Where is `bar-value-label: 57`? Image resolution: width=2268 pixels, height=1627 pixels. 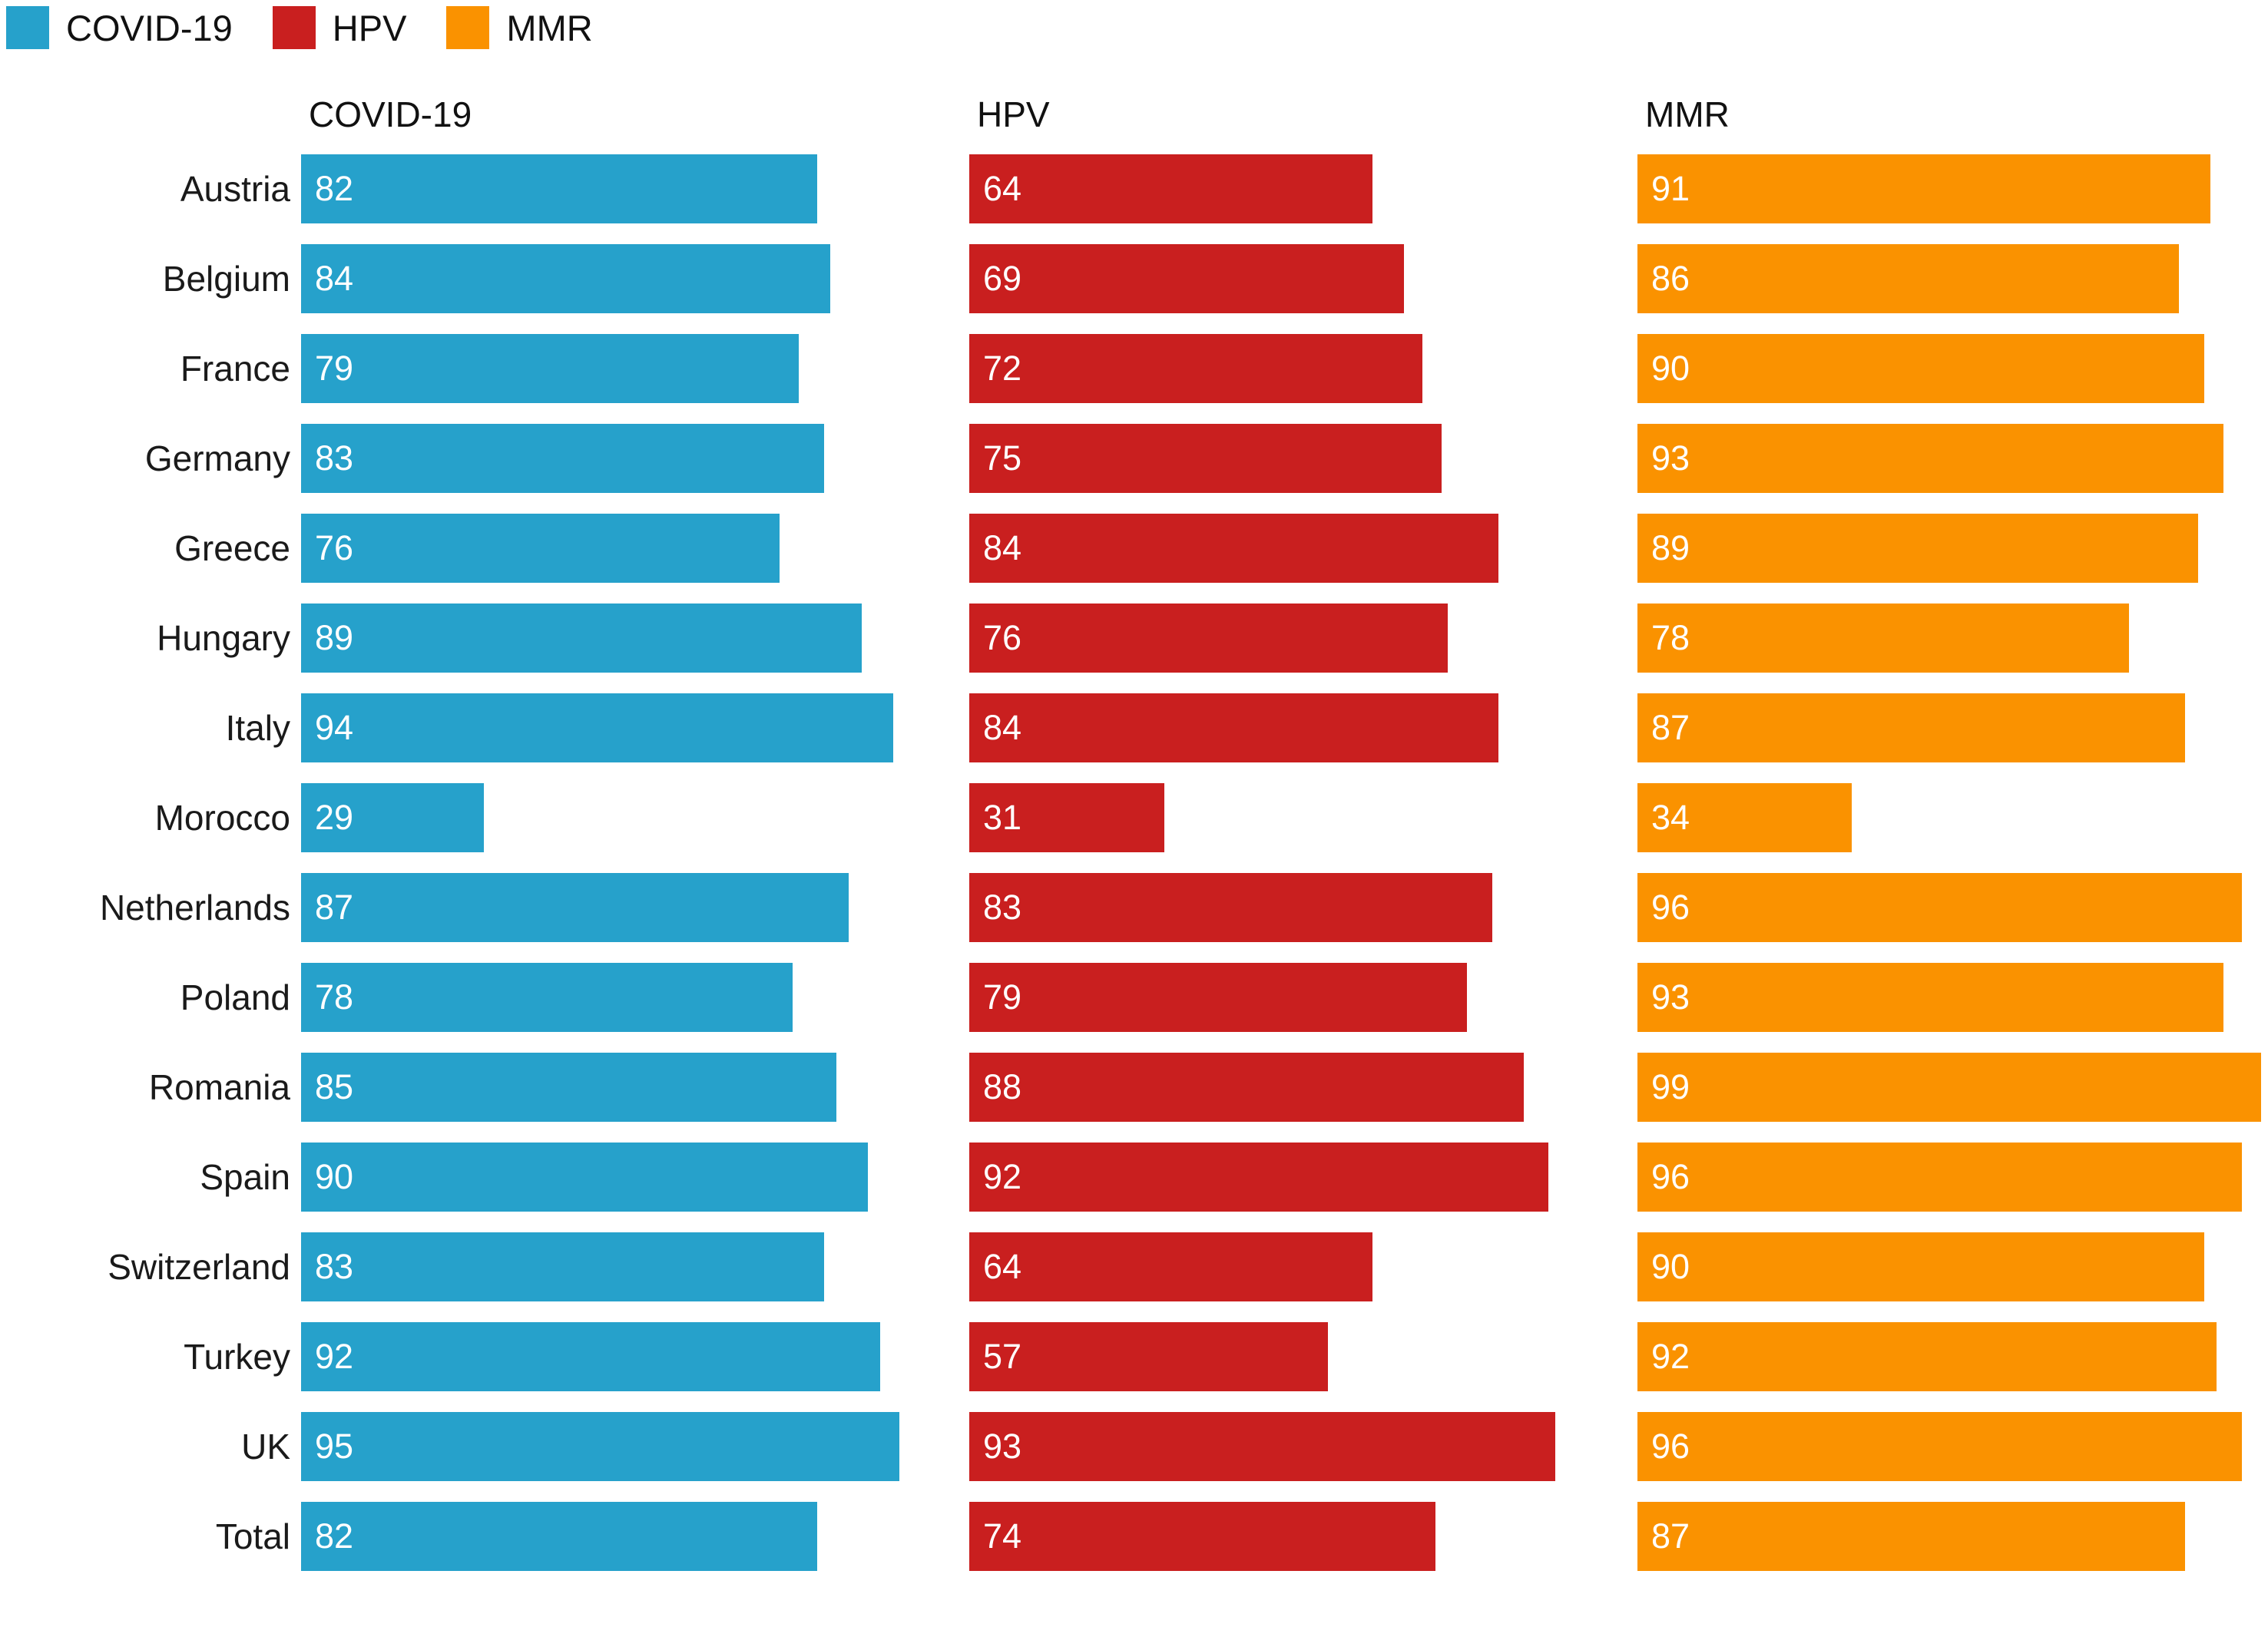
bar-value-label: 57 is located at coordinates (1002, 1357).